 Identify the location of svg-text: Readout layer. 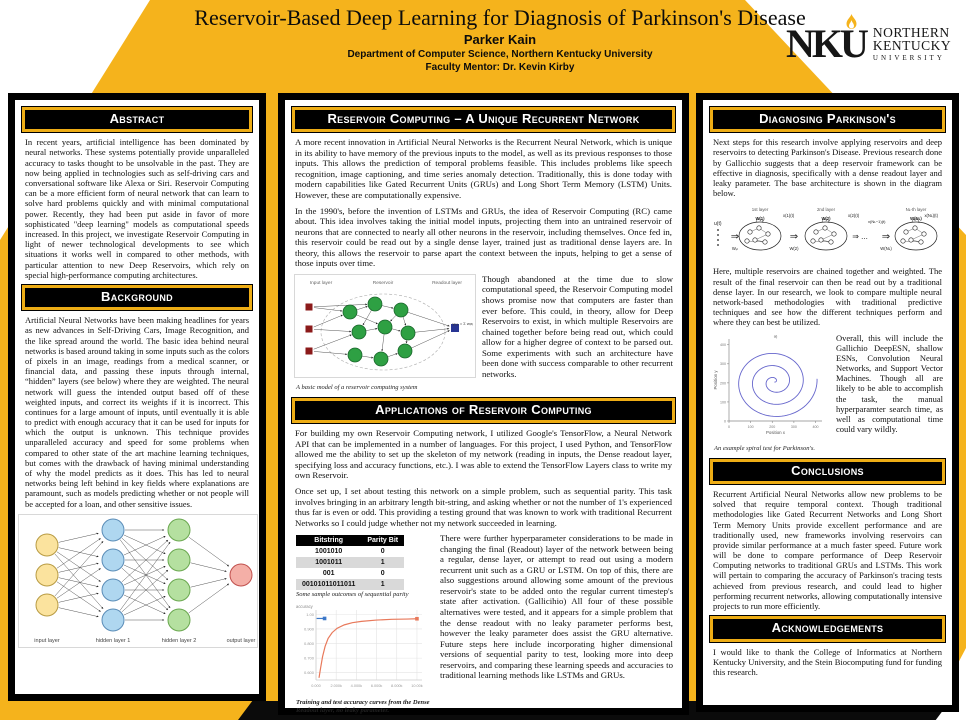
(447, 283).